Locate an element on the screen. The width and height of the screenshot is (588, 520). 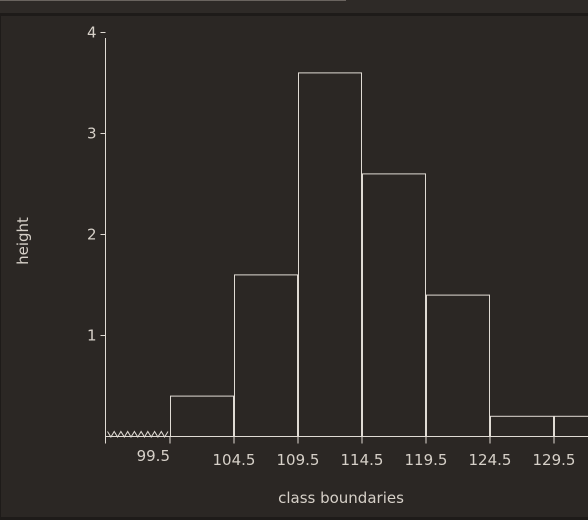
x-ticks: 99.5 104.5 109.5 114.5 119.5 124.5 129.5 is located at coordinates (340, 452).